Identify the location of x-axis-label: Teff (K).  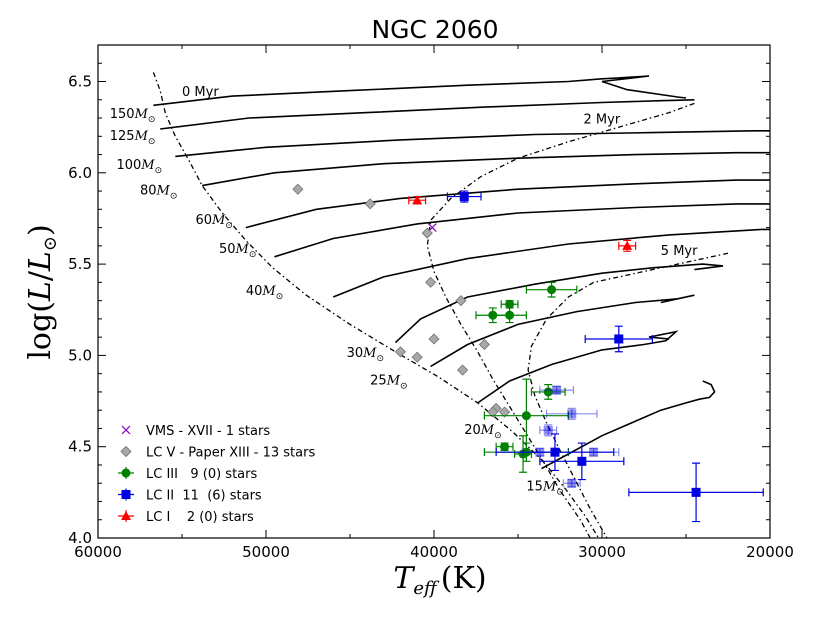
(439, 580).